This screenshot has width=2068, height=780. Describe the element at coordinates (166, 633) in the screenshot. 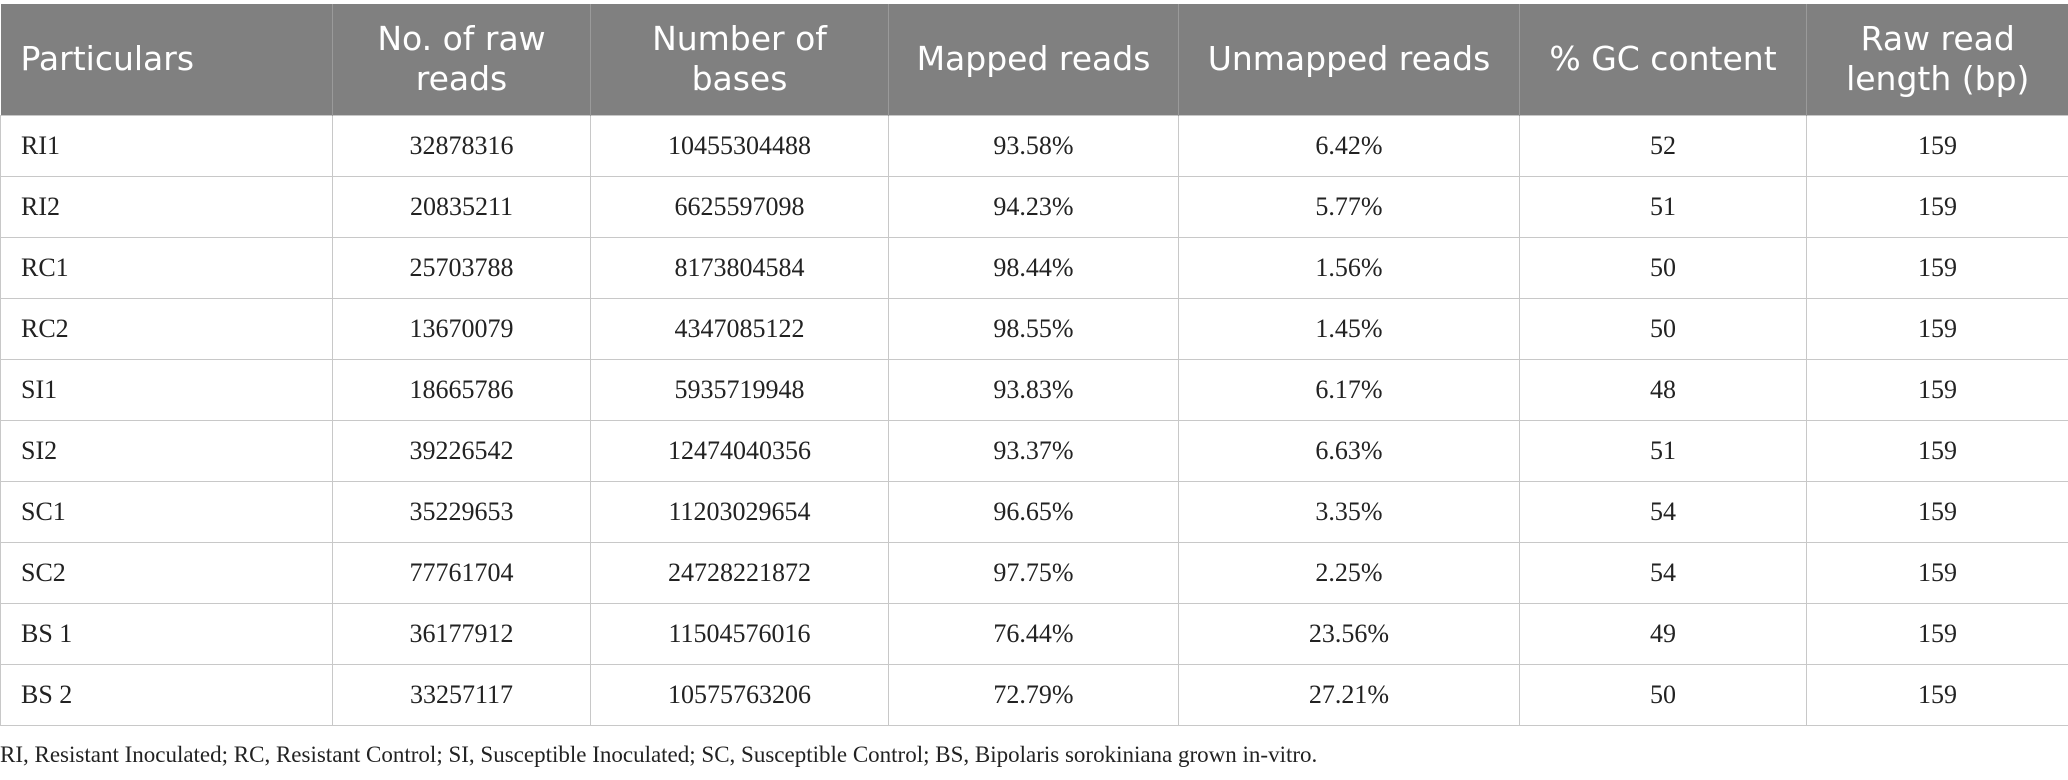

I see `row-label: BS 1` at that location.